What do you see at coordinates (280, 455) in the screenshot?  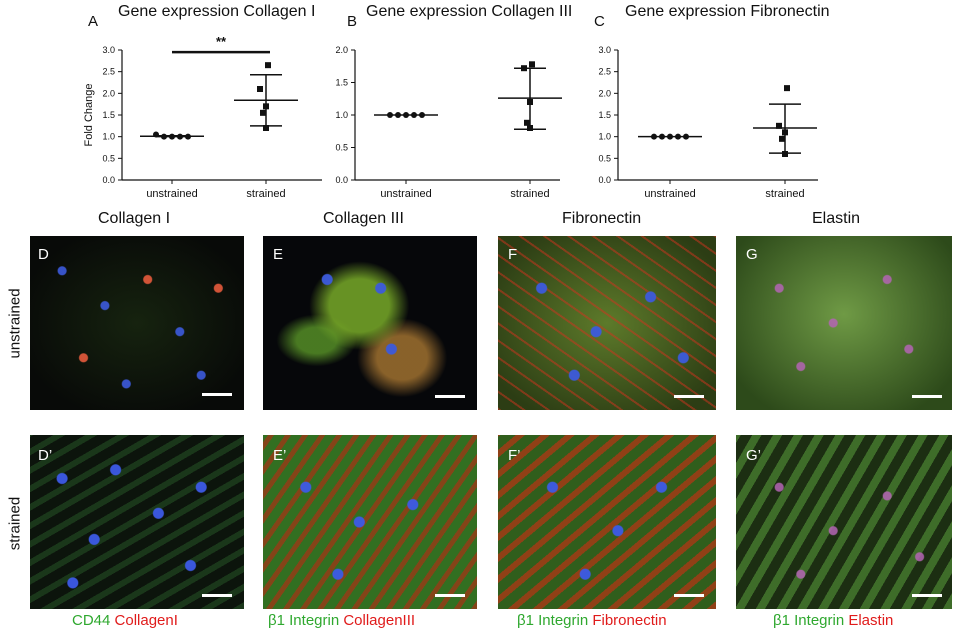 I see `panel-letter-e-prime: E’` at bounding box center [280, 455].